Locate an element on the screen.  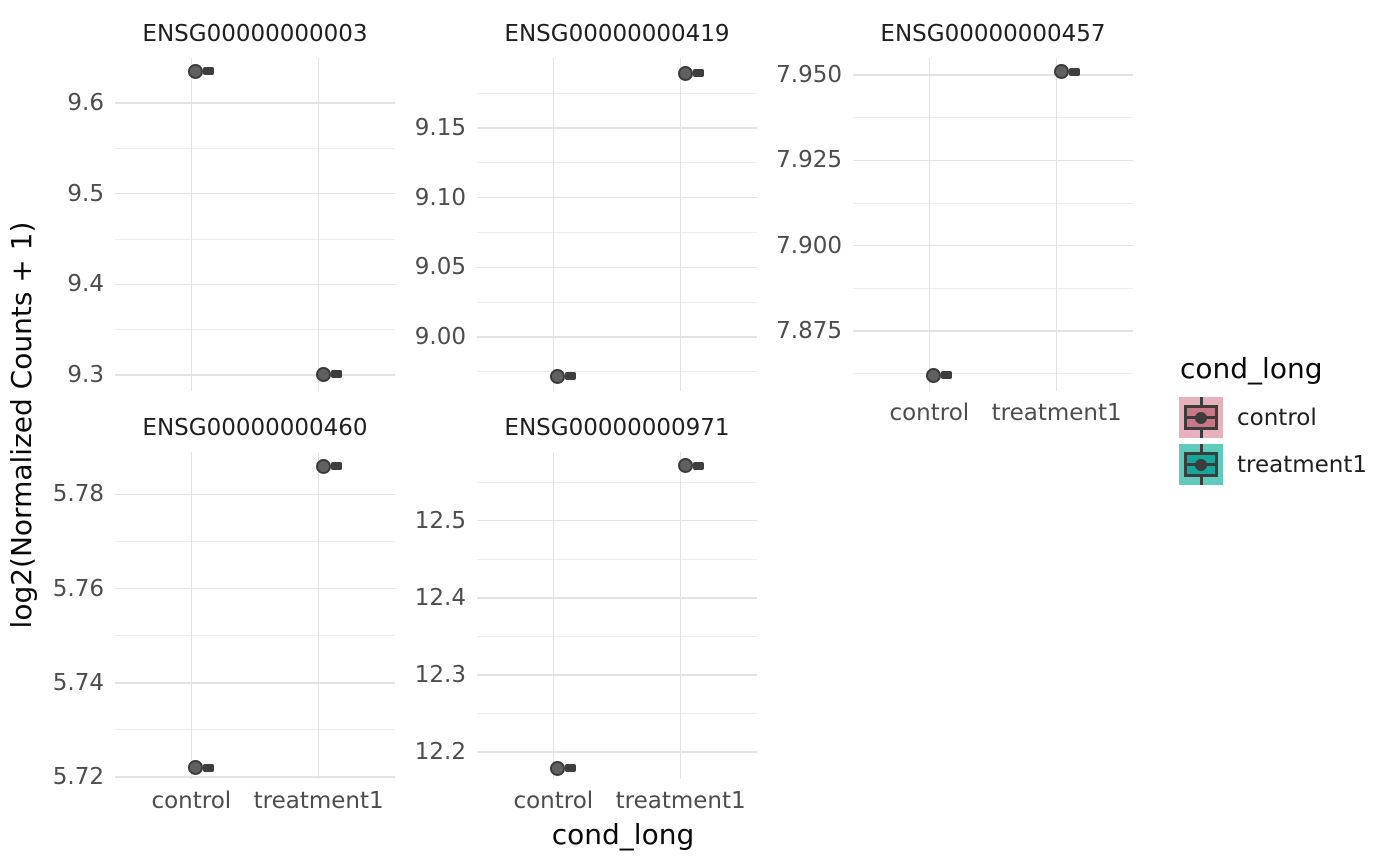
facet-title: ENSG00000000460 is located at coordinates (255, 428).